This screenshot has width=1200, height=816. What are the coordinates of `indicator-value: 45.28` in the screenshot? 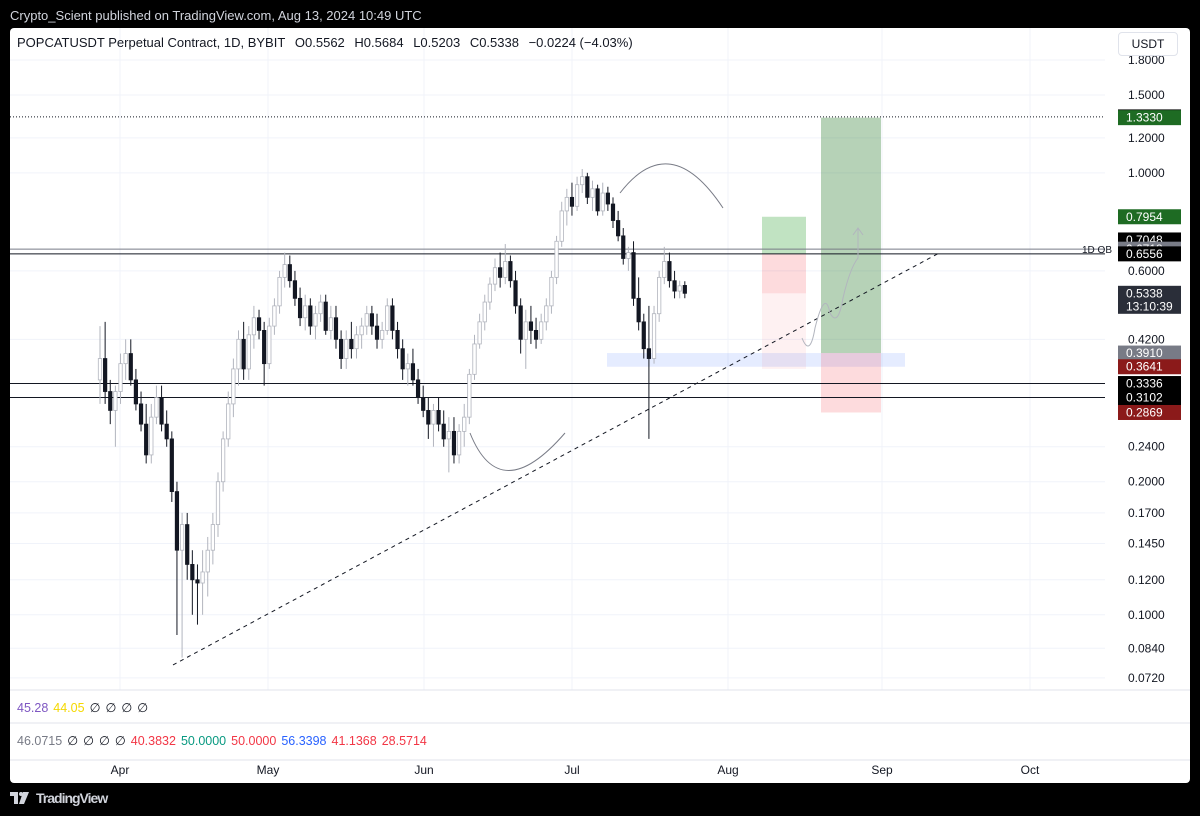 It's located at (33, 708).